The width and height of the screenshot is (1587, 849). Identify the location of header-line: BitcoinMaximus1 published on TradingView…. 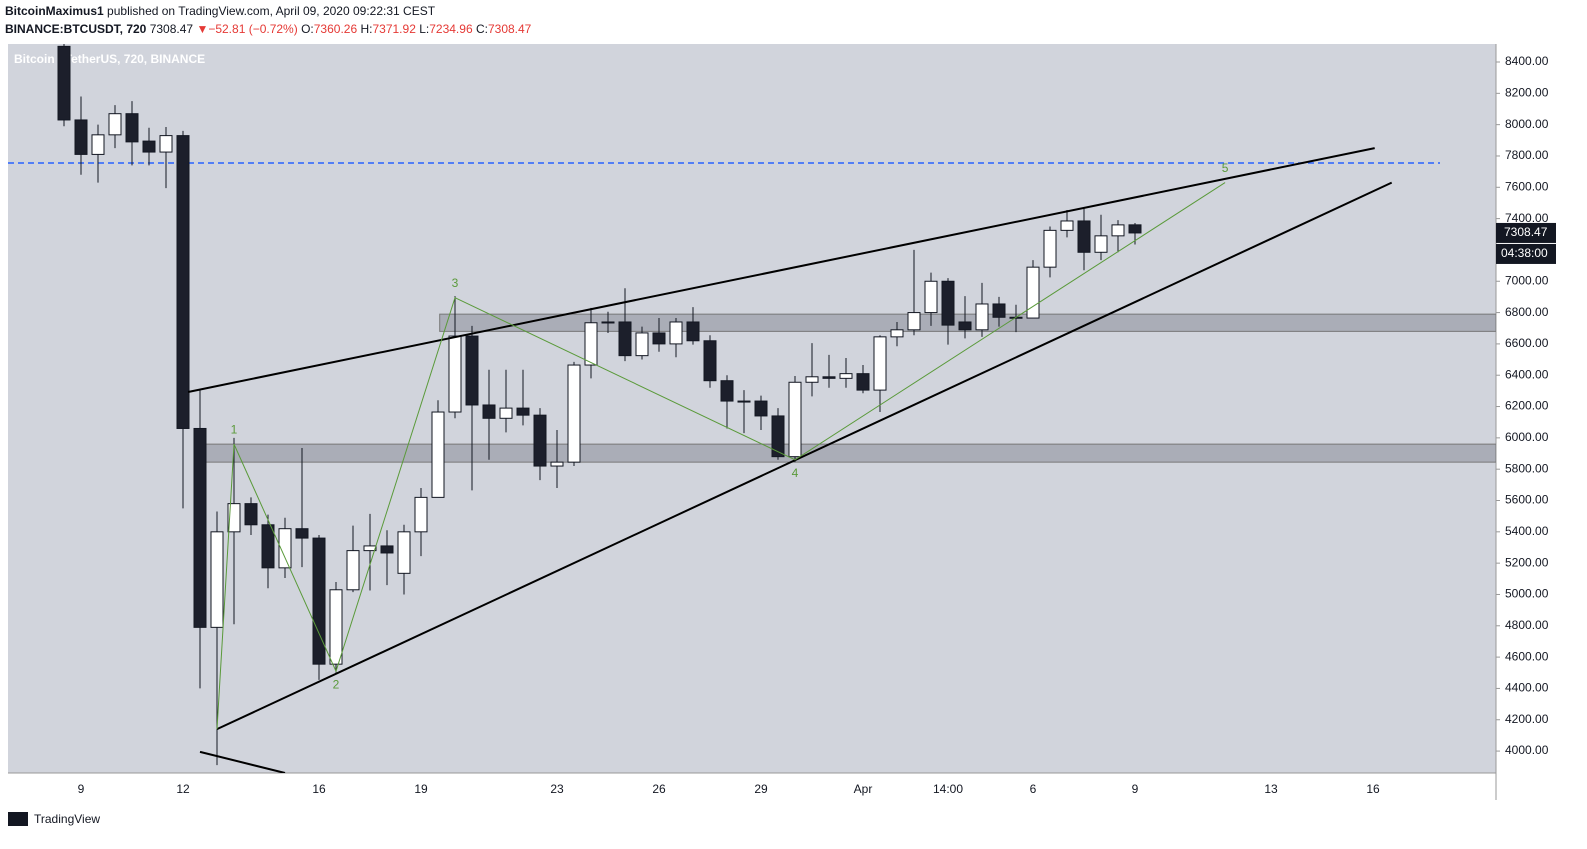
(220, 11).